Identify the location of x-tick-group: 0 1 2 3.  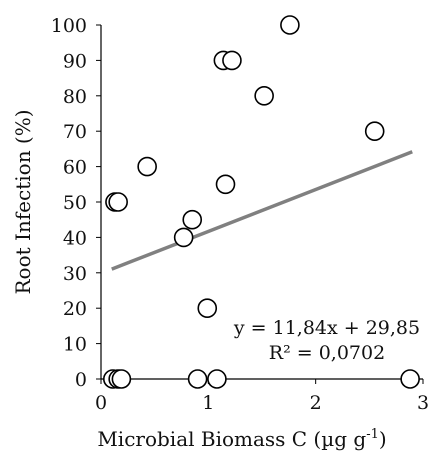
(262, 396).